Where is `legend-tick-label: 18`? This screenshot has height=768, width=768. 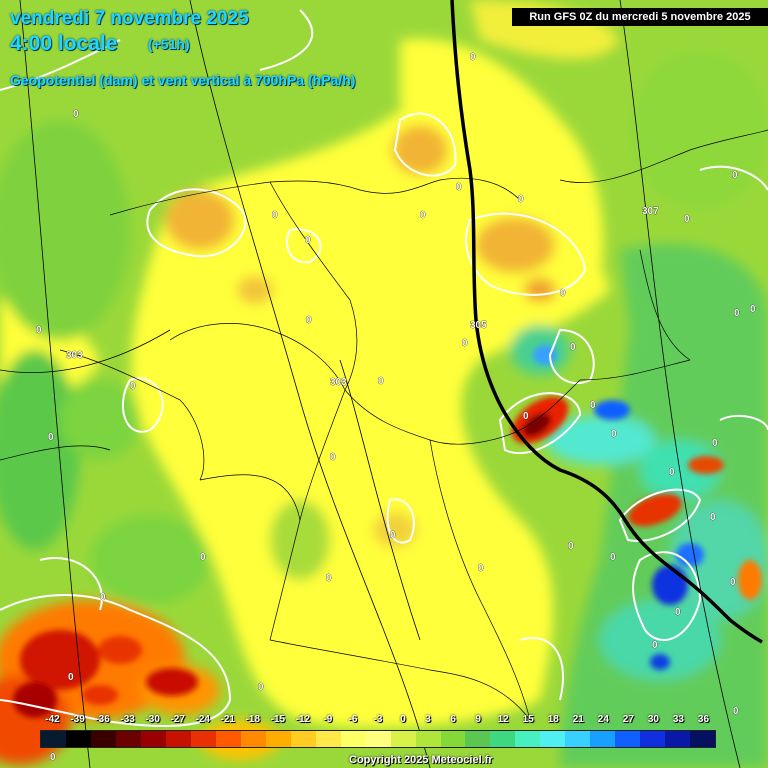 legend-tick-label: 18 is located at coordinates (553, 719).